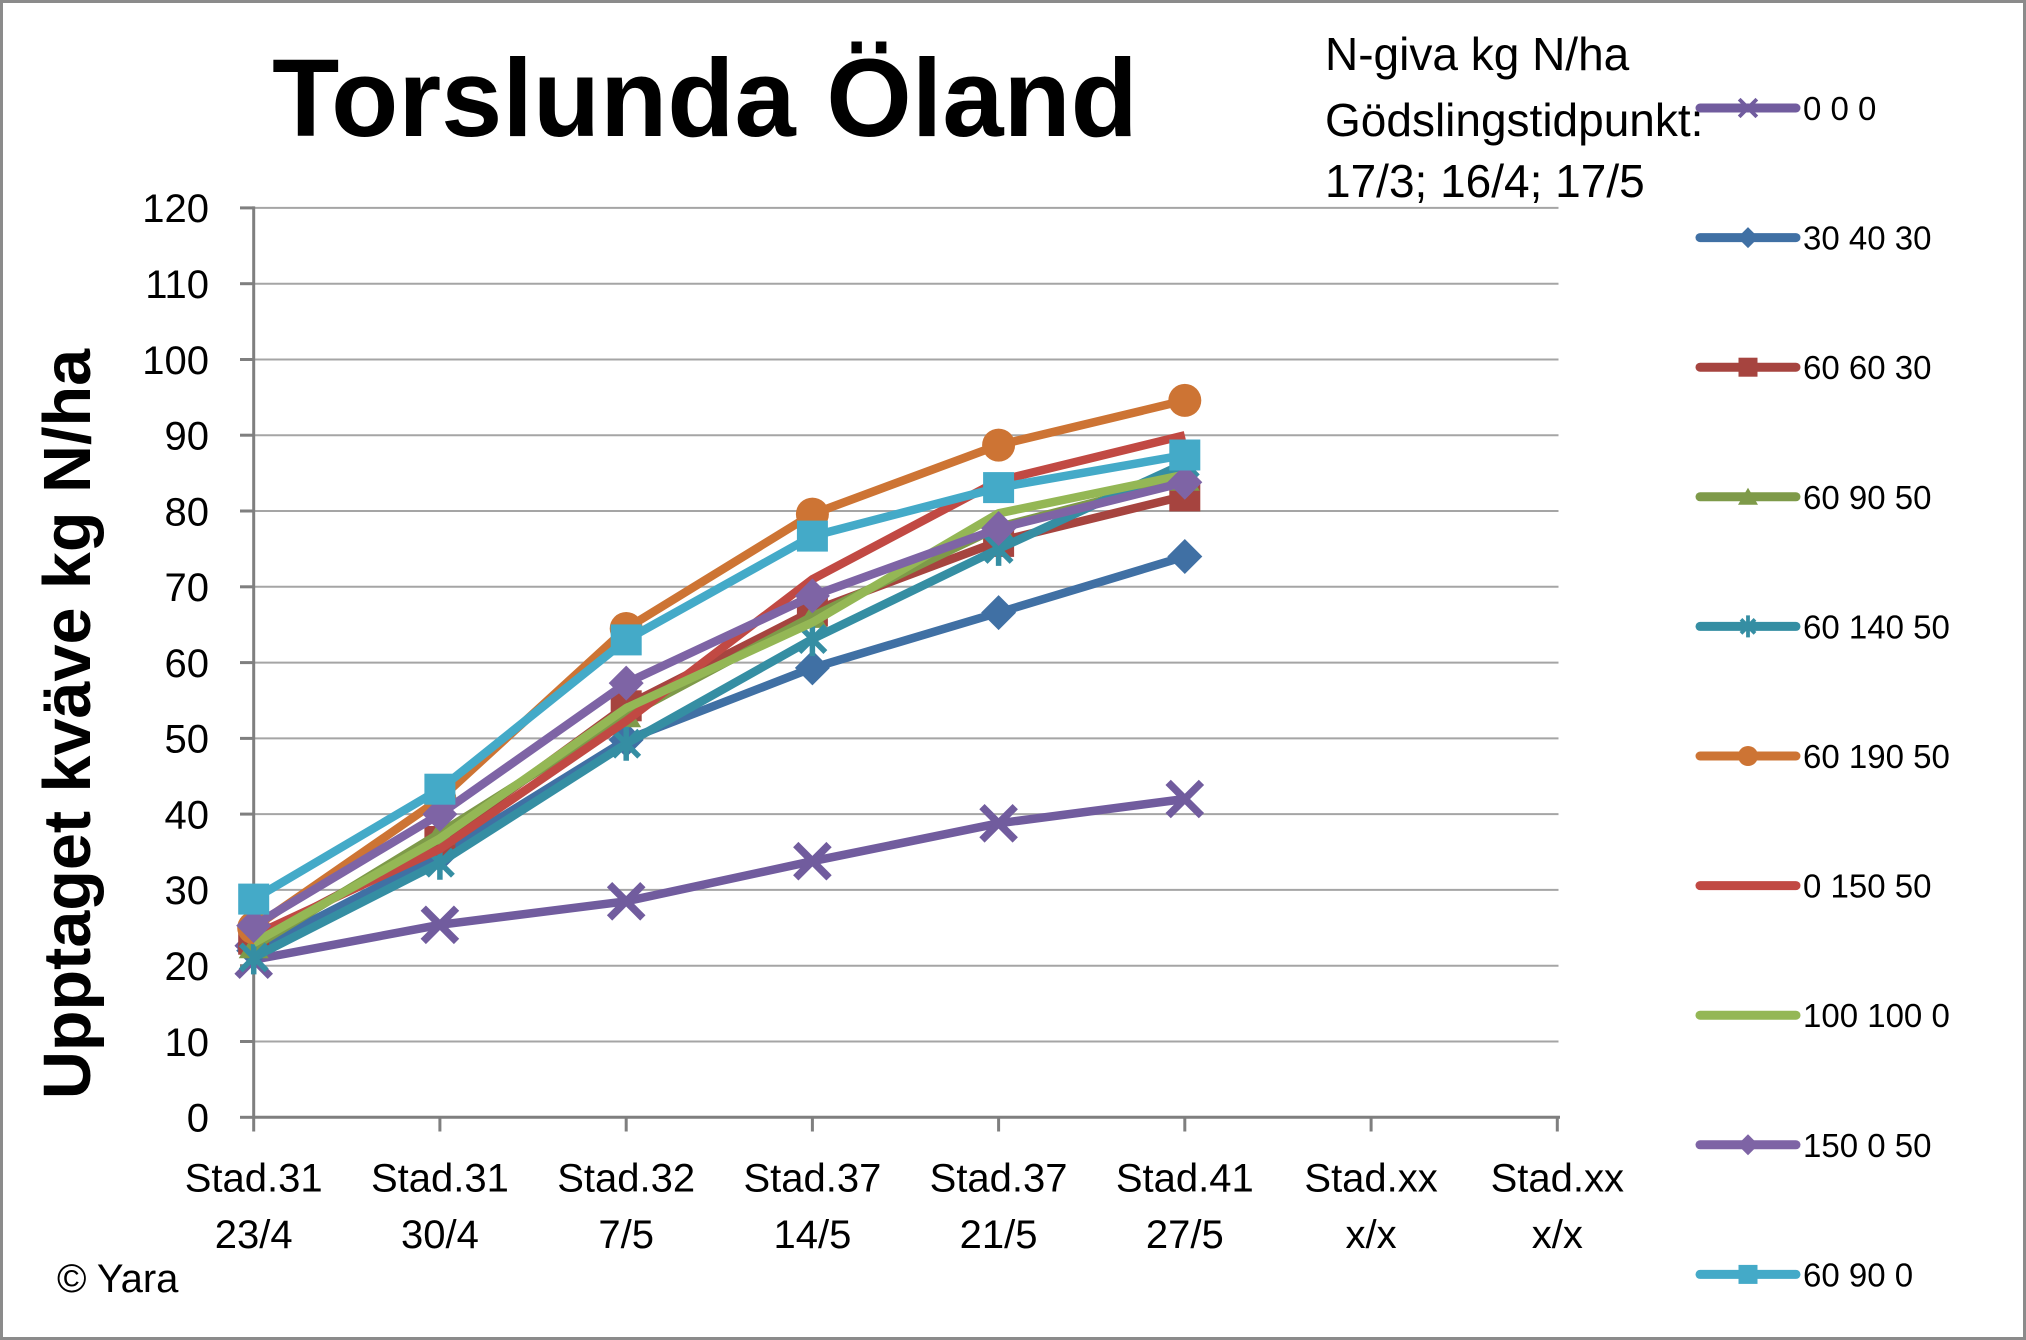  I want to click on svg-text: 100, so click(175, 361).